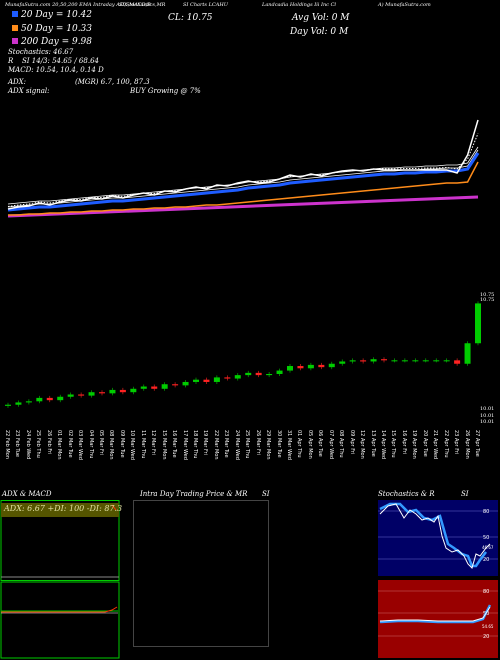  I want to click on adx-panel-title: ADX & MACD, so click(27, 494).